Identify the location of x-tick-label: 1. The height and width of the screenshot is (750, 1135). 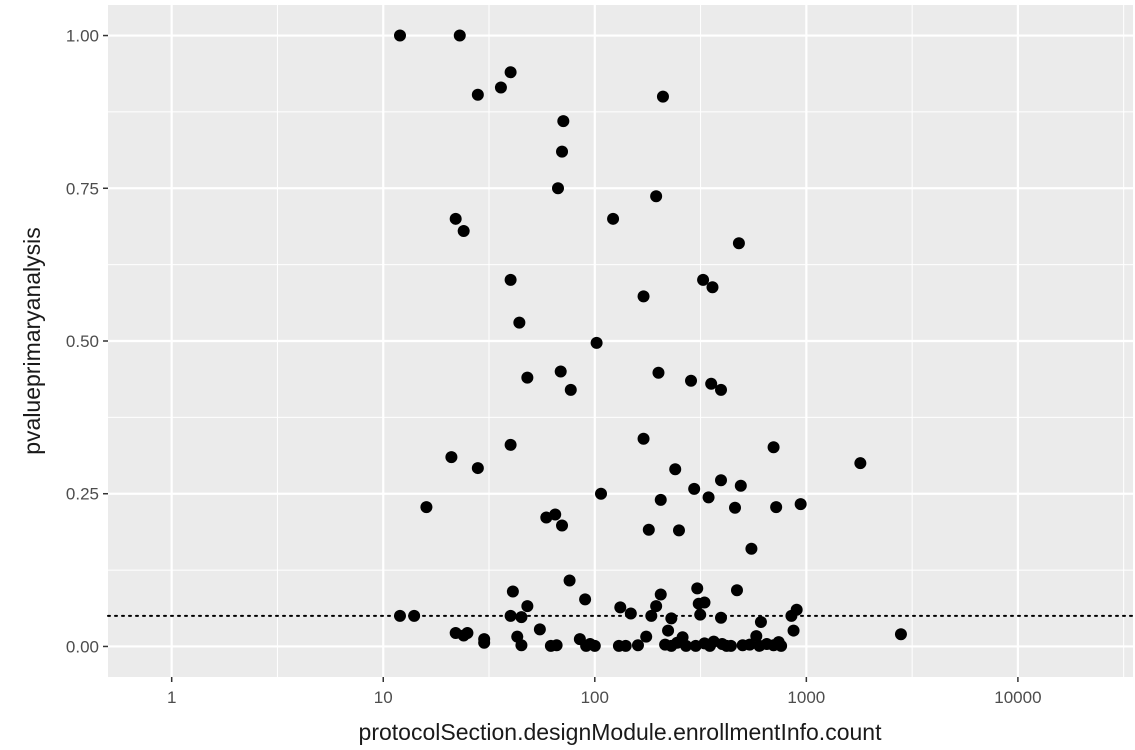
(171, 697).